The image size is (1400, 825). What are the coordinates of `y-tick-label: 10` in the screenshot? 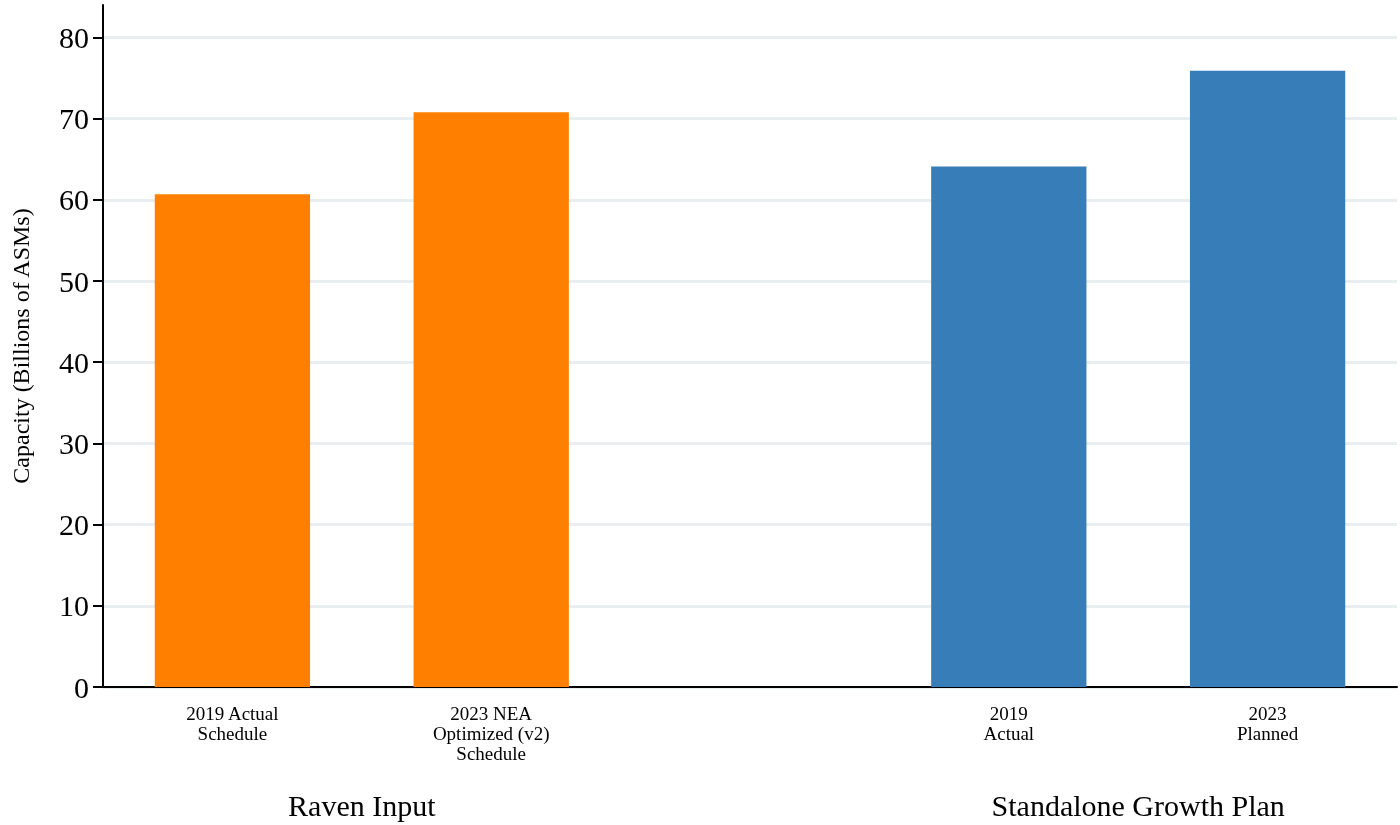 It's located at (74, 606).